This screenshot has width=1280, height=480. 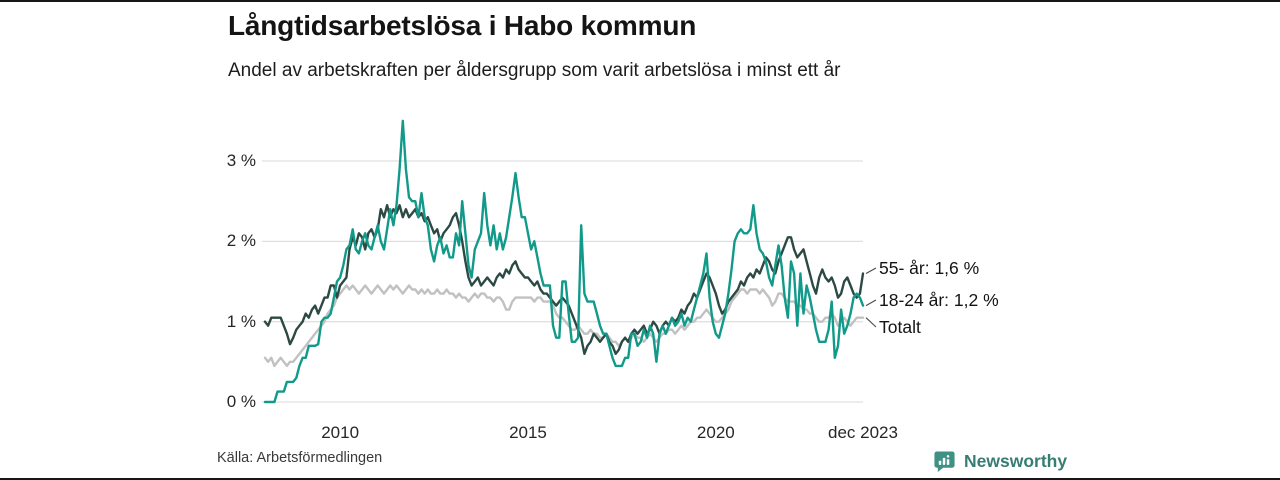 I want to click on source-note: Källa: Arbetsförmedlingen, so click(x=300, y=458).